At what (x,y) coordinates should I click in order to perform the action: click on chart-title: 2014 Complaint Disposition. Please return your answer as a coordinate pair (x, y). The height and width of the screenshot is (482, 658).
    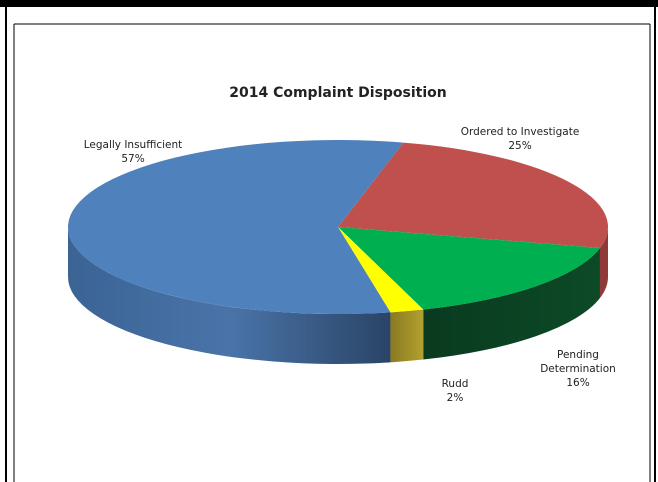
    Looking at the image, I should click on (338, 93).